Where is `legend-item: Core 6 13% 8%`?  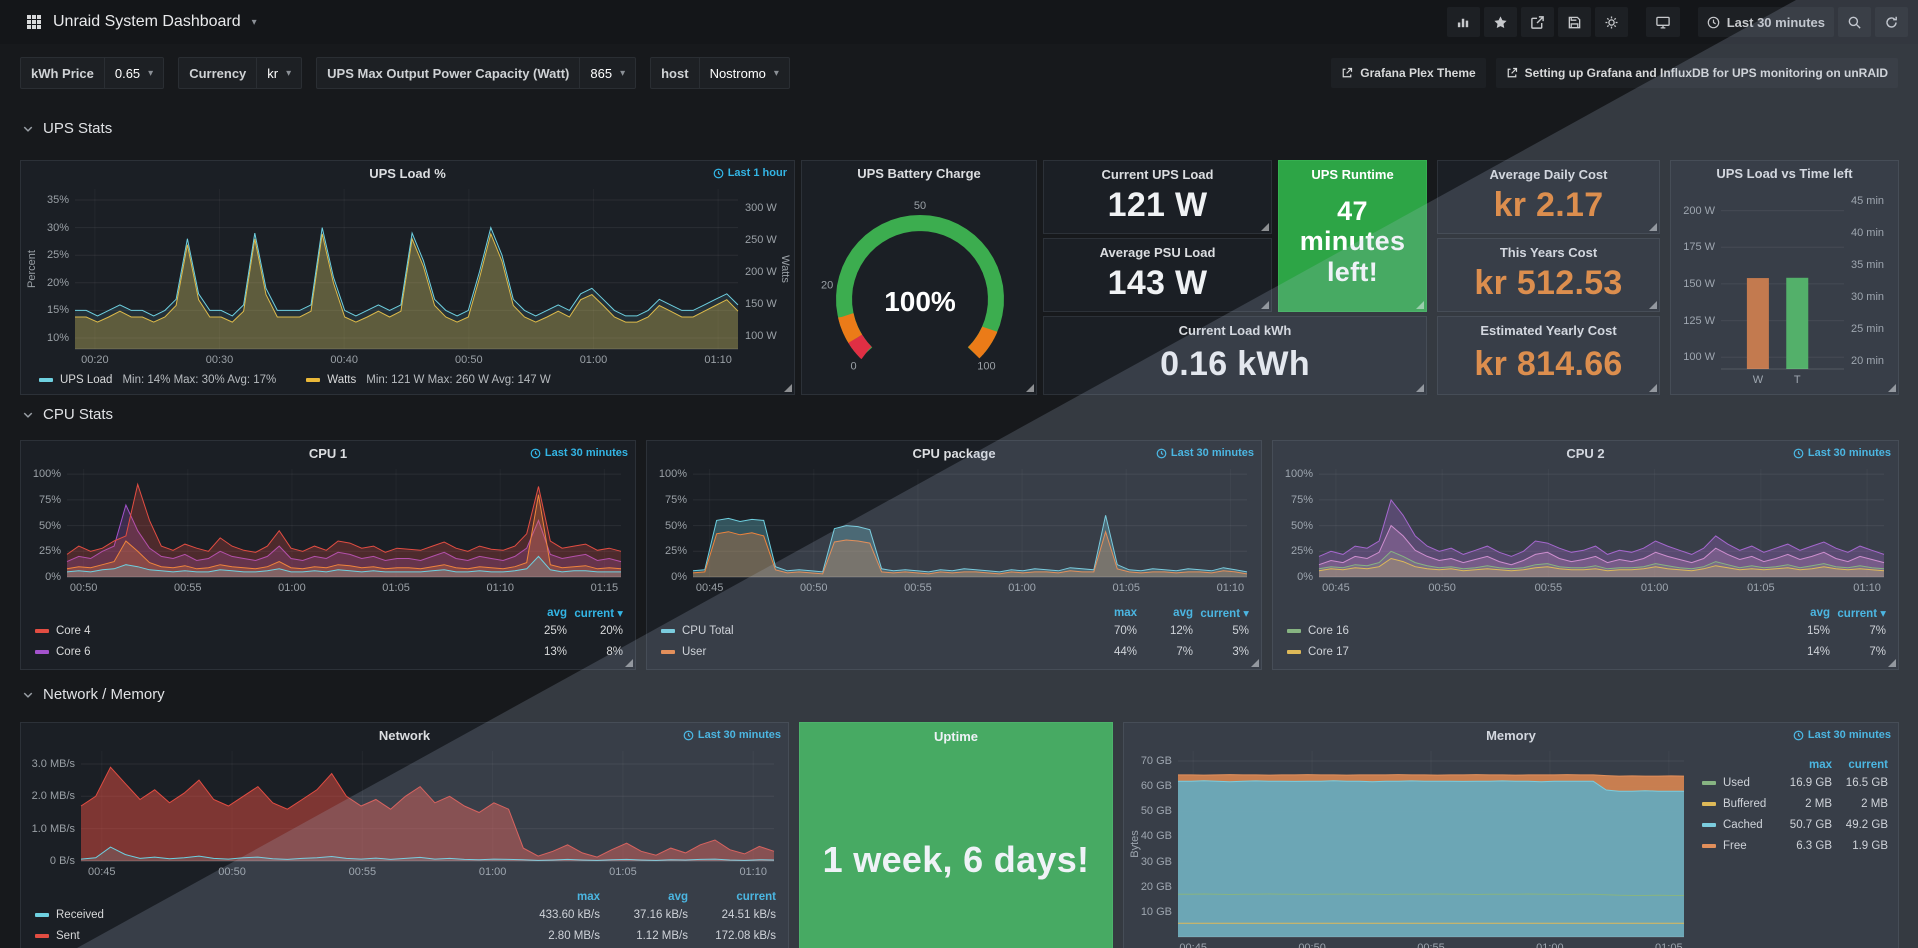 legend-item: Core 6 13% 8% is located at coordinates (329, 651).